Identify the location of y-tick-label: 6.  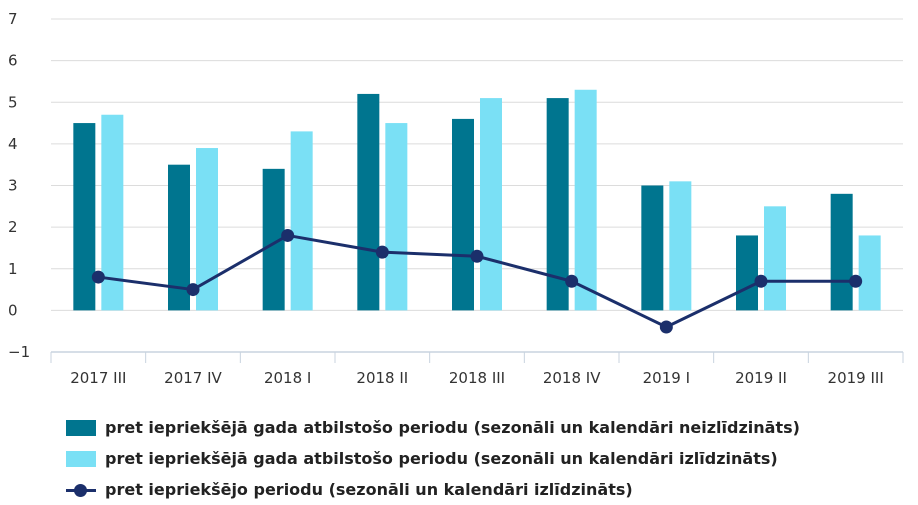
(13, 61).